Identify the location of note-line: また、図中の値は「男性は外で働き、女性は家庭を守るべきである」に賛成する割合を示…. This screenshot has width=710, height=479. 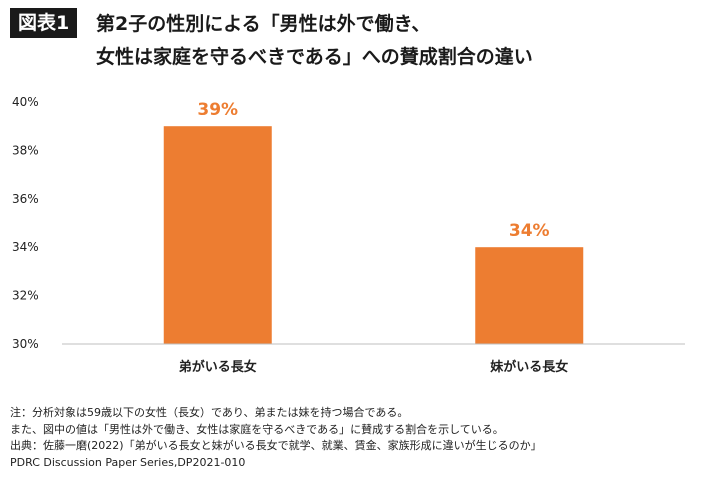
(257, 429).